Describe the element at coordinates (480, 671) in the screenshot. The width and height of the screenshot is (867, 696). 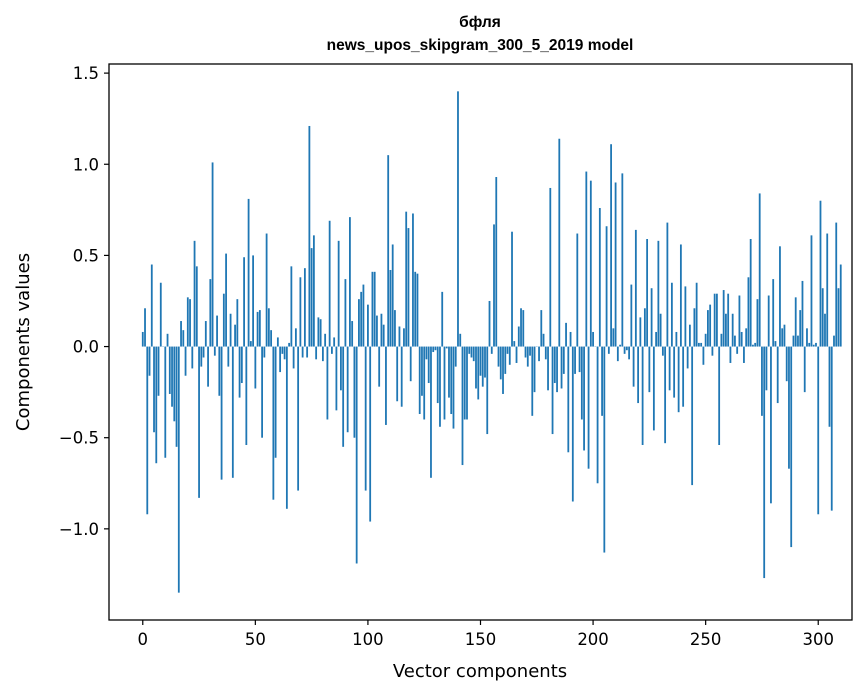
I see `x-axis-label: Vector components` at that location.